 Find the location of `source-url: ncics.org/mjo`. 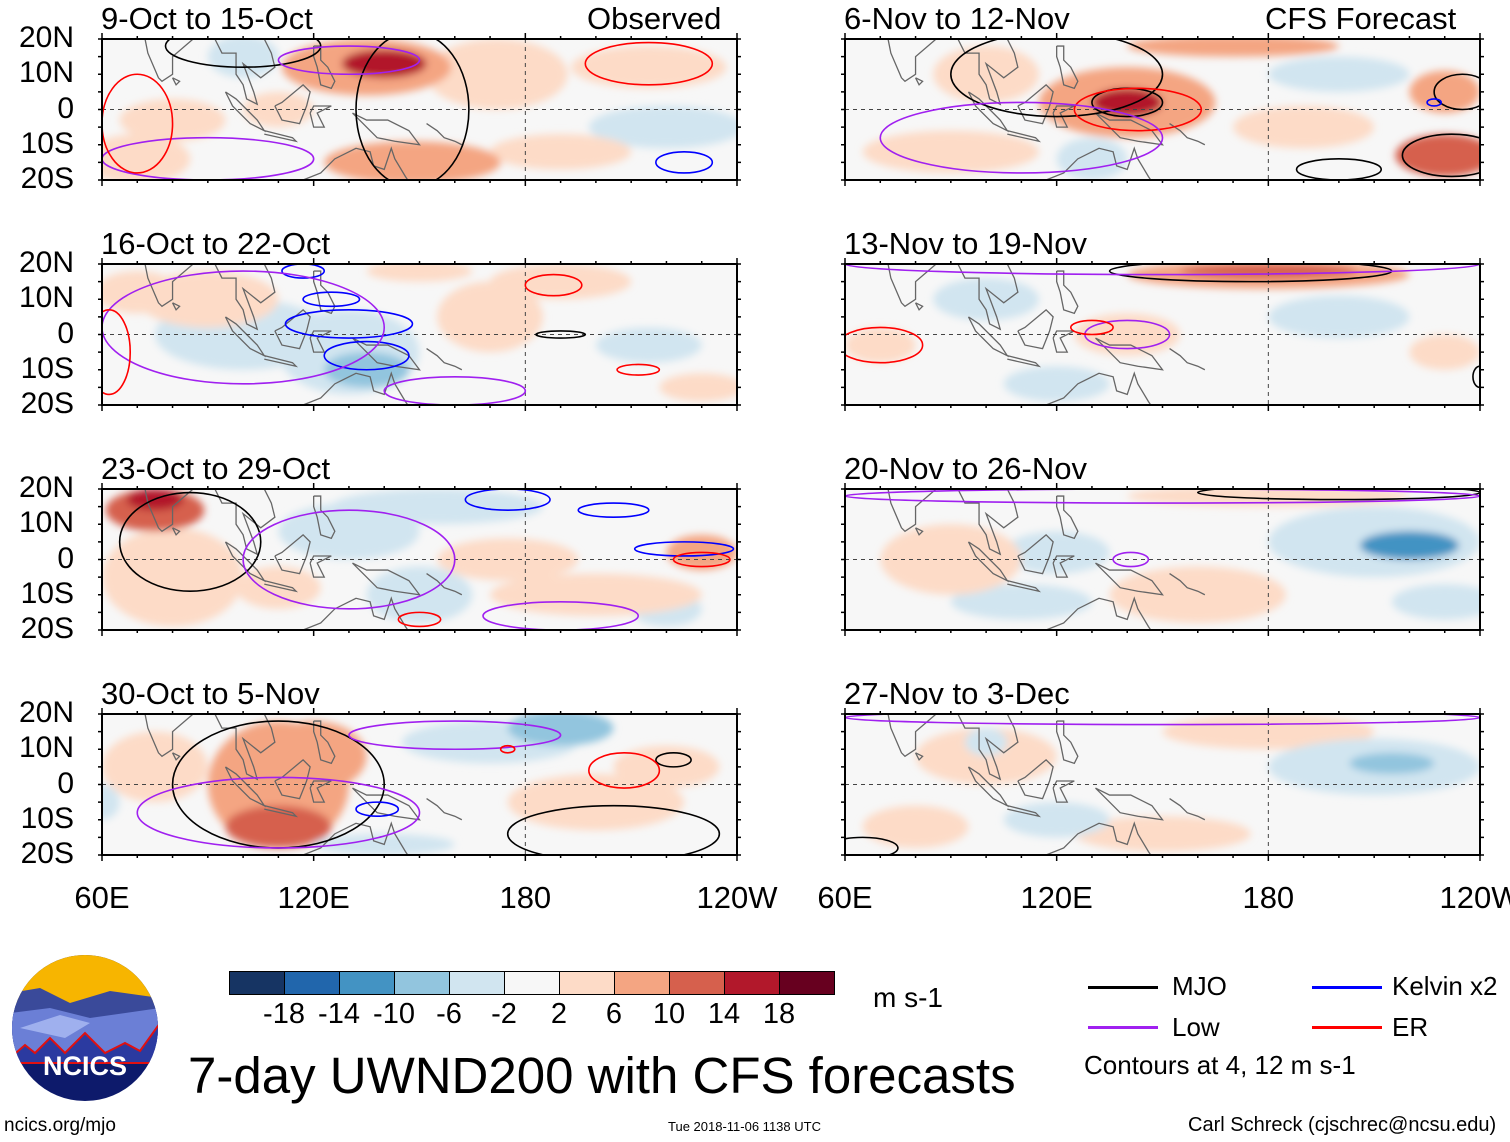

source-url: ncics.org/mjo is located at coordinates (60, 1125).